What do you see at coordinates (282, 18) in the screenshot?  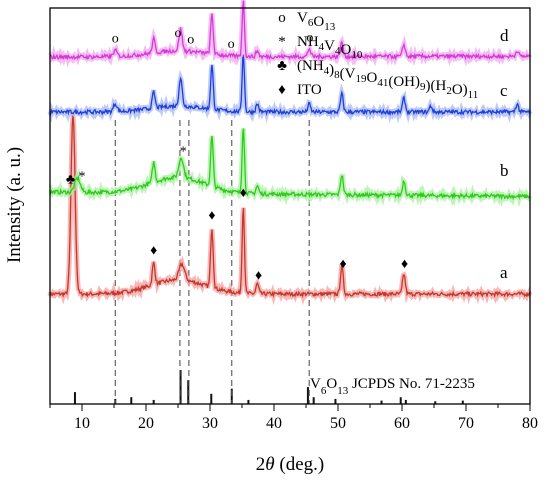 I see `legend-symbol: o` at bounding box center [282, 18].